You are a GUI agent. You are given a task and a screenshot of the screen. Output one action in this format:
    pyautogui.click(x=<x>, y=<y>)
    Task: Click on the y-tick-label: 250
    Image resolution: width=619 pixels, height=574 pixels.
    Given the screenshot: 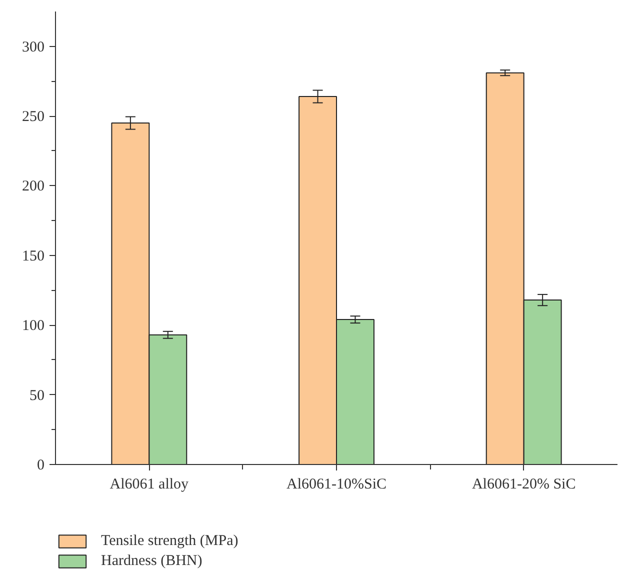 What is the action you would take?
    pyautogui.click(x=33, y=117)
    